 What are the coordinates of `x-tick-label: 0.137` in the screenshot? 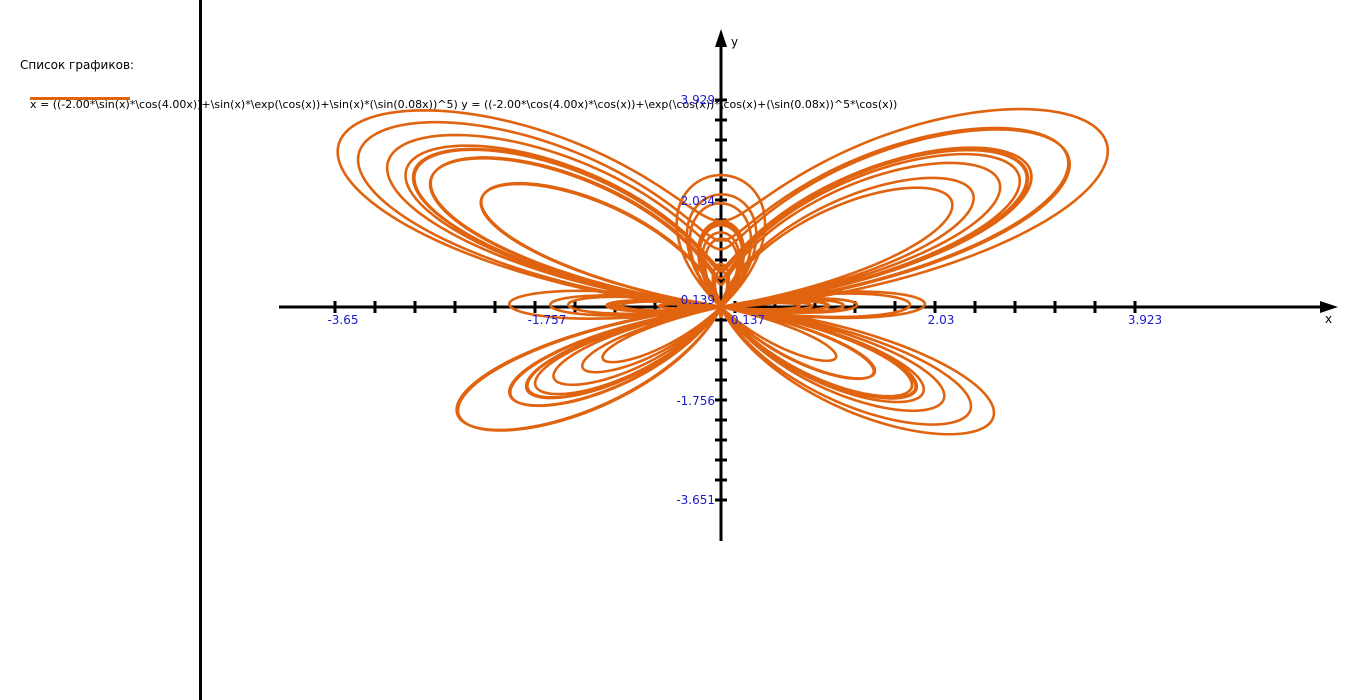 It's located at (748, 320).